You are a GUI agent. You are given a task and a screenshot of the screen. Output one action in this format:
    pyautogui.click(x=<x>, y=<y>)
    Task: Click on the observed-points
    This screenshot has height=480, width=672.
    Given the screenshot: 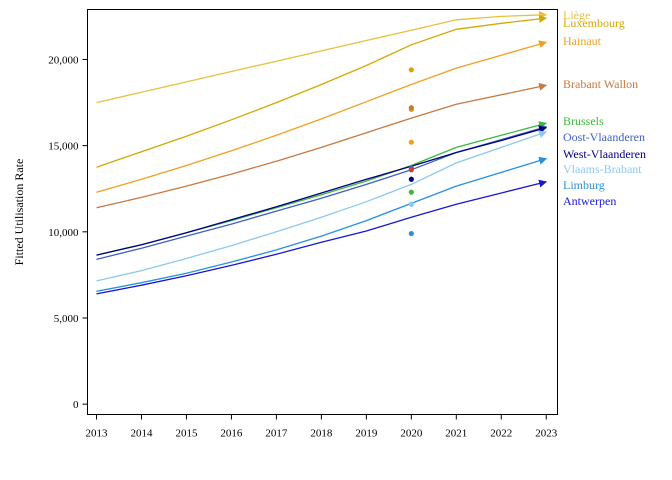 What is the action you would take?
    pyautogui.click(x=411, y=152)
    